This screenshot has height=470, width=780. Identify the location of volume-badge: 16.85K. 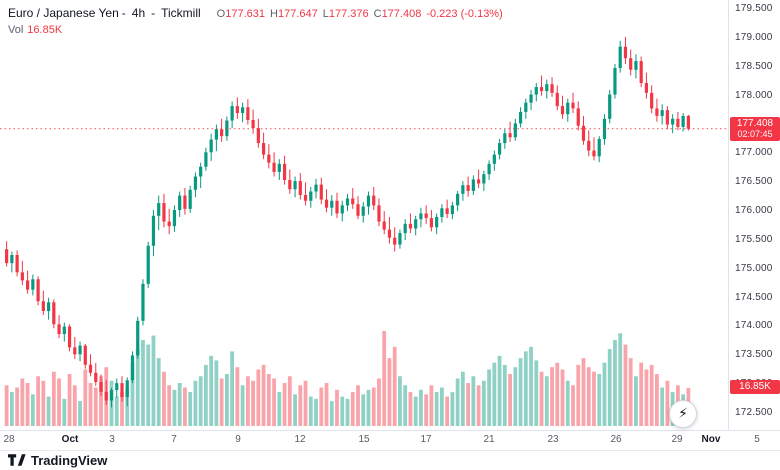
(755, 386).